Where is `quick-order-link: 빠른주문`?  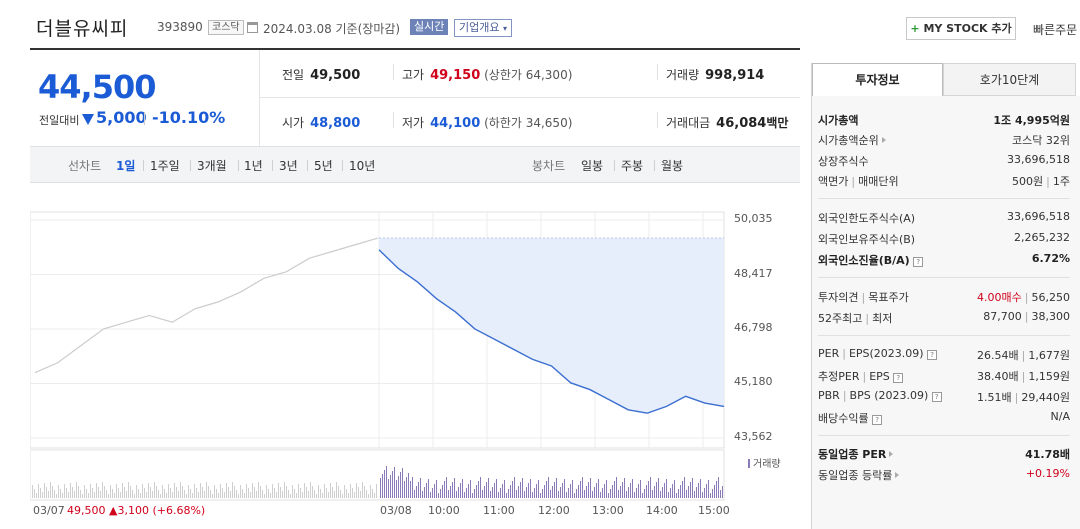 quick-order-link: 빠른주문 is located at coordinates (1055, 30).